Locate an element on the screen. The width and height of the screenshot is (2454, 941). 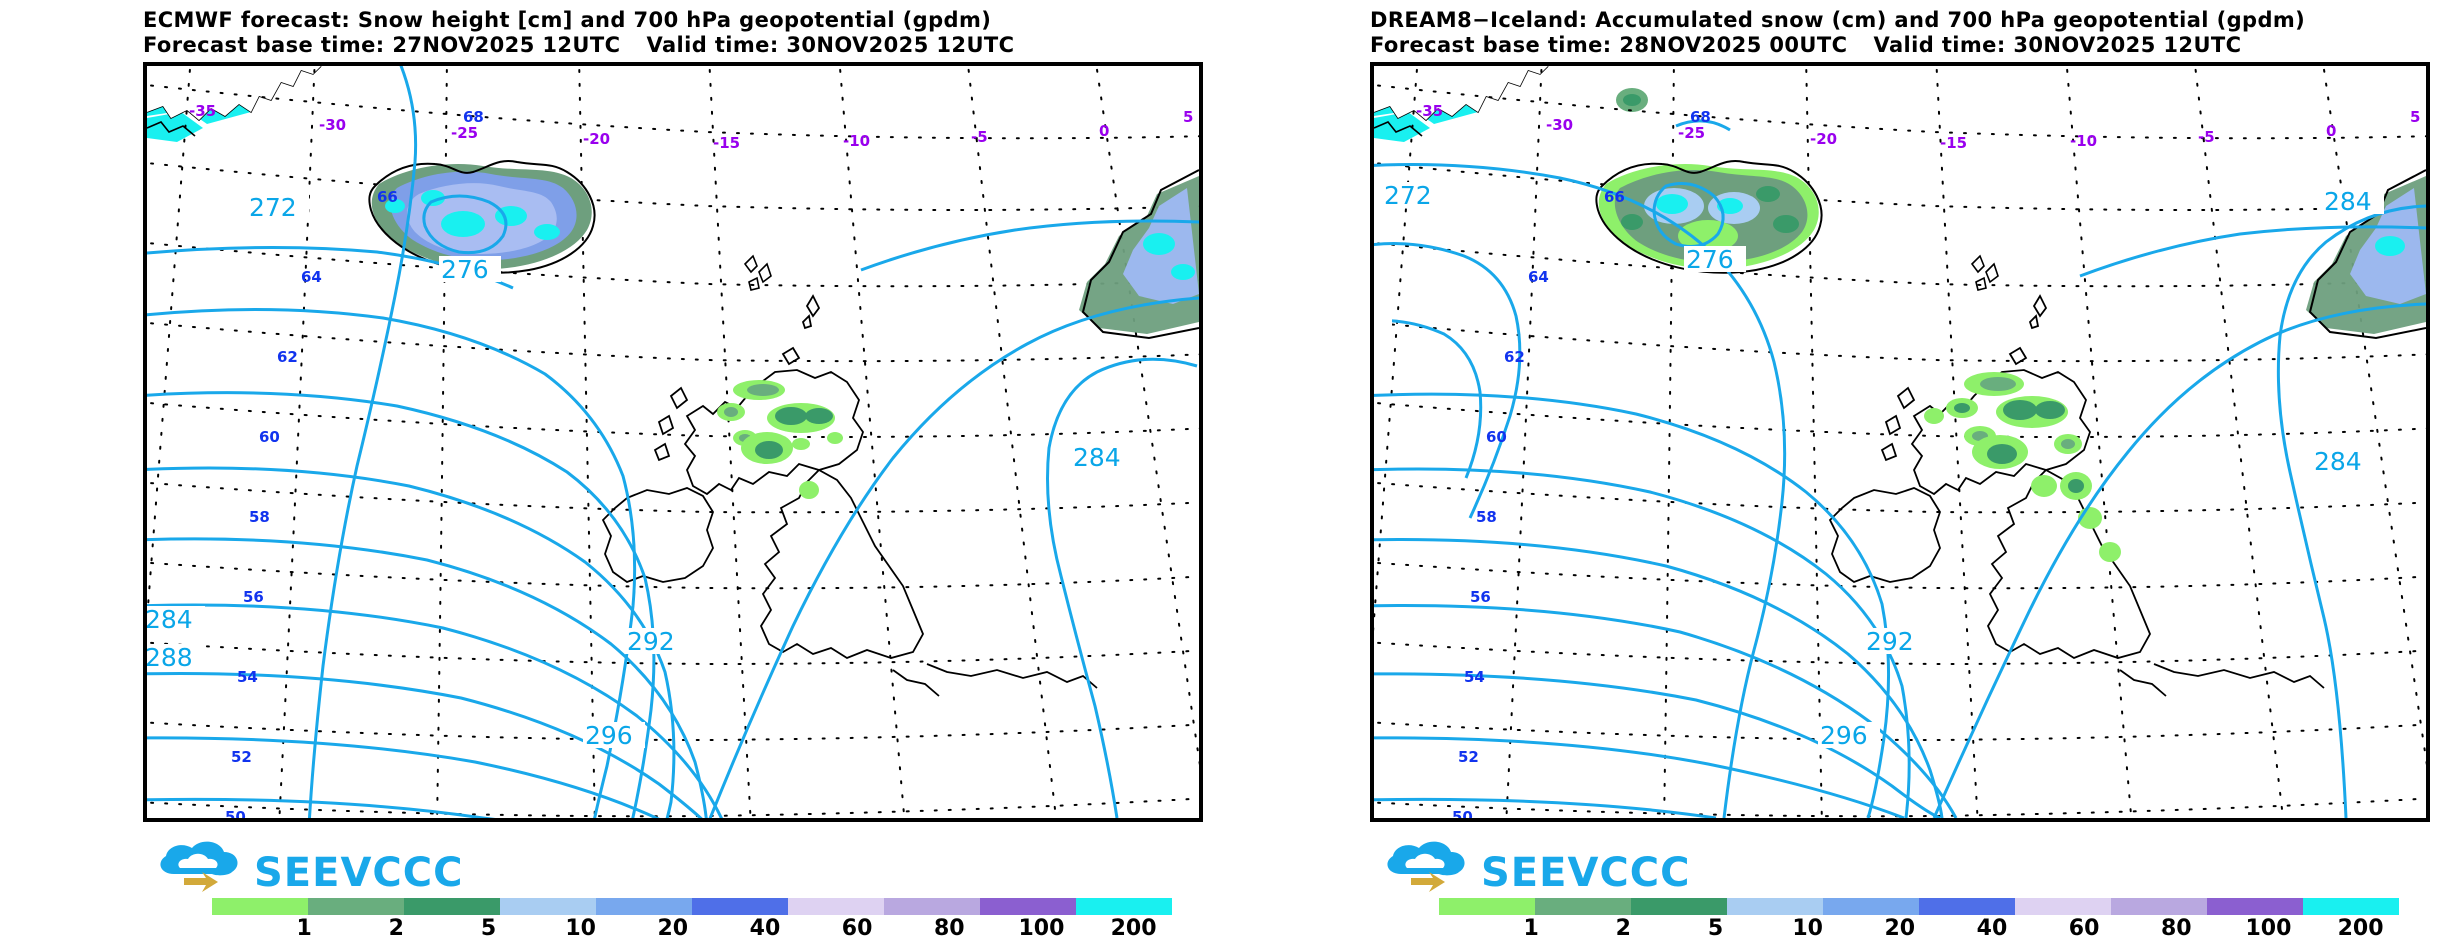
snow-shading-britain-right is located at coordinates (2022, 467).